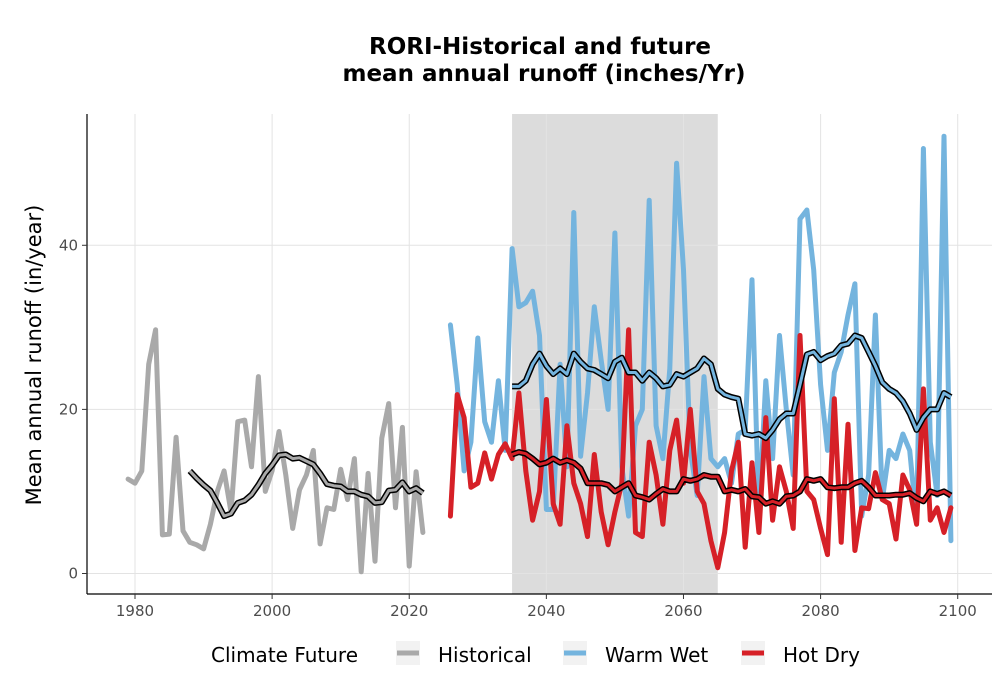  Describe the element at coordinates (821, 655) in the screenshot. I see `legend-label-hot-dry: Hot Dry` at that location.